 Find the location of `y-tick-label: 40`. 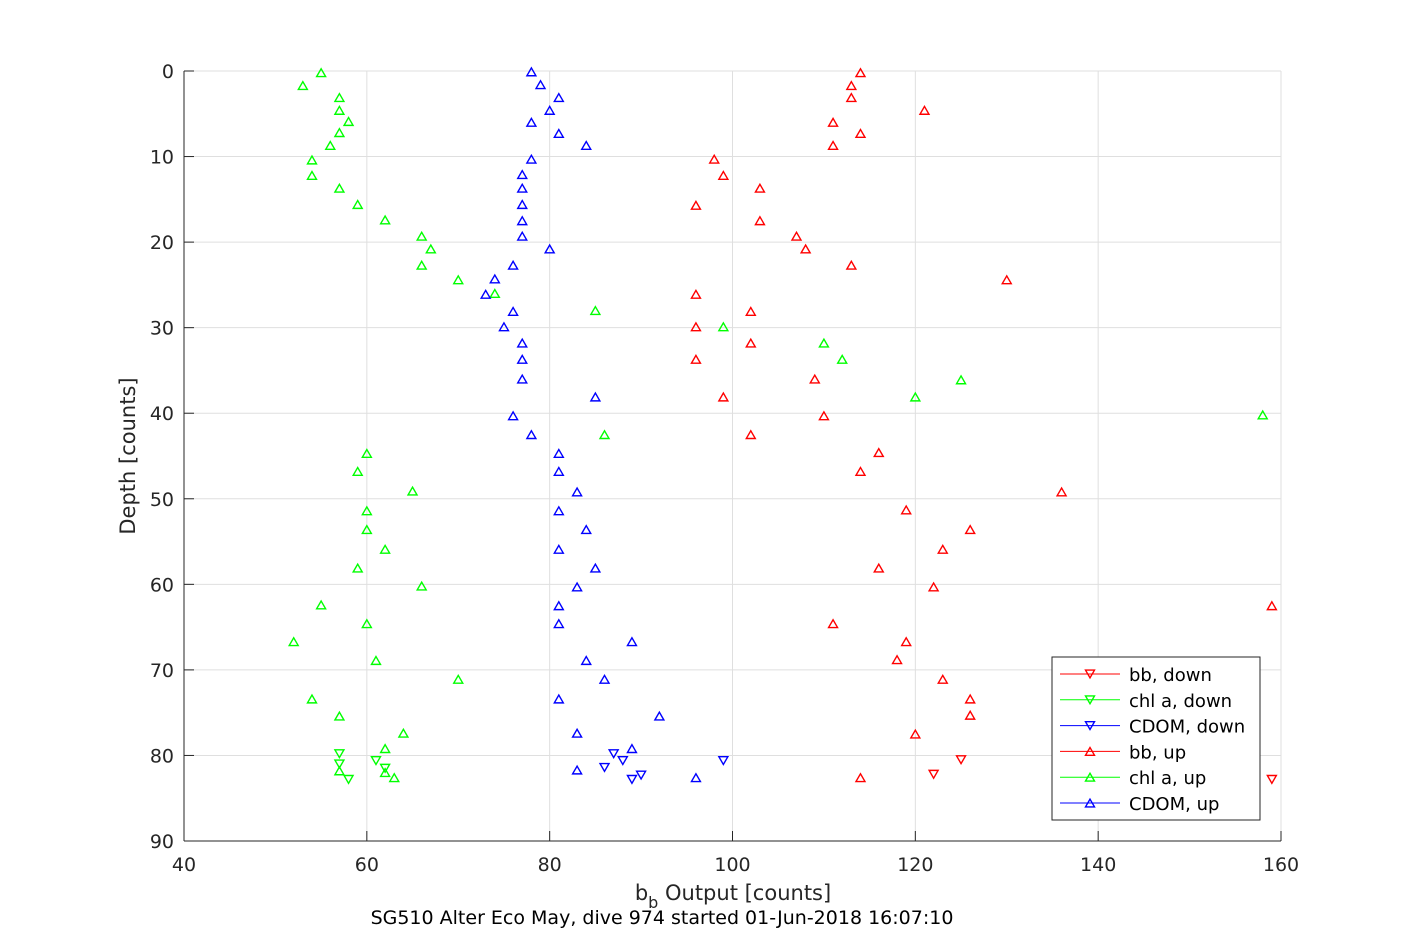

y-tick-label: 40 is located at coordinates (162, 414).